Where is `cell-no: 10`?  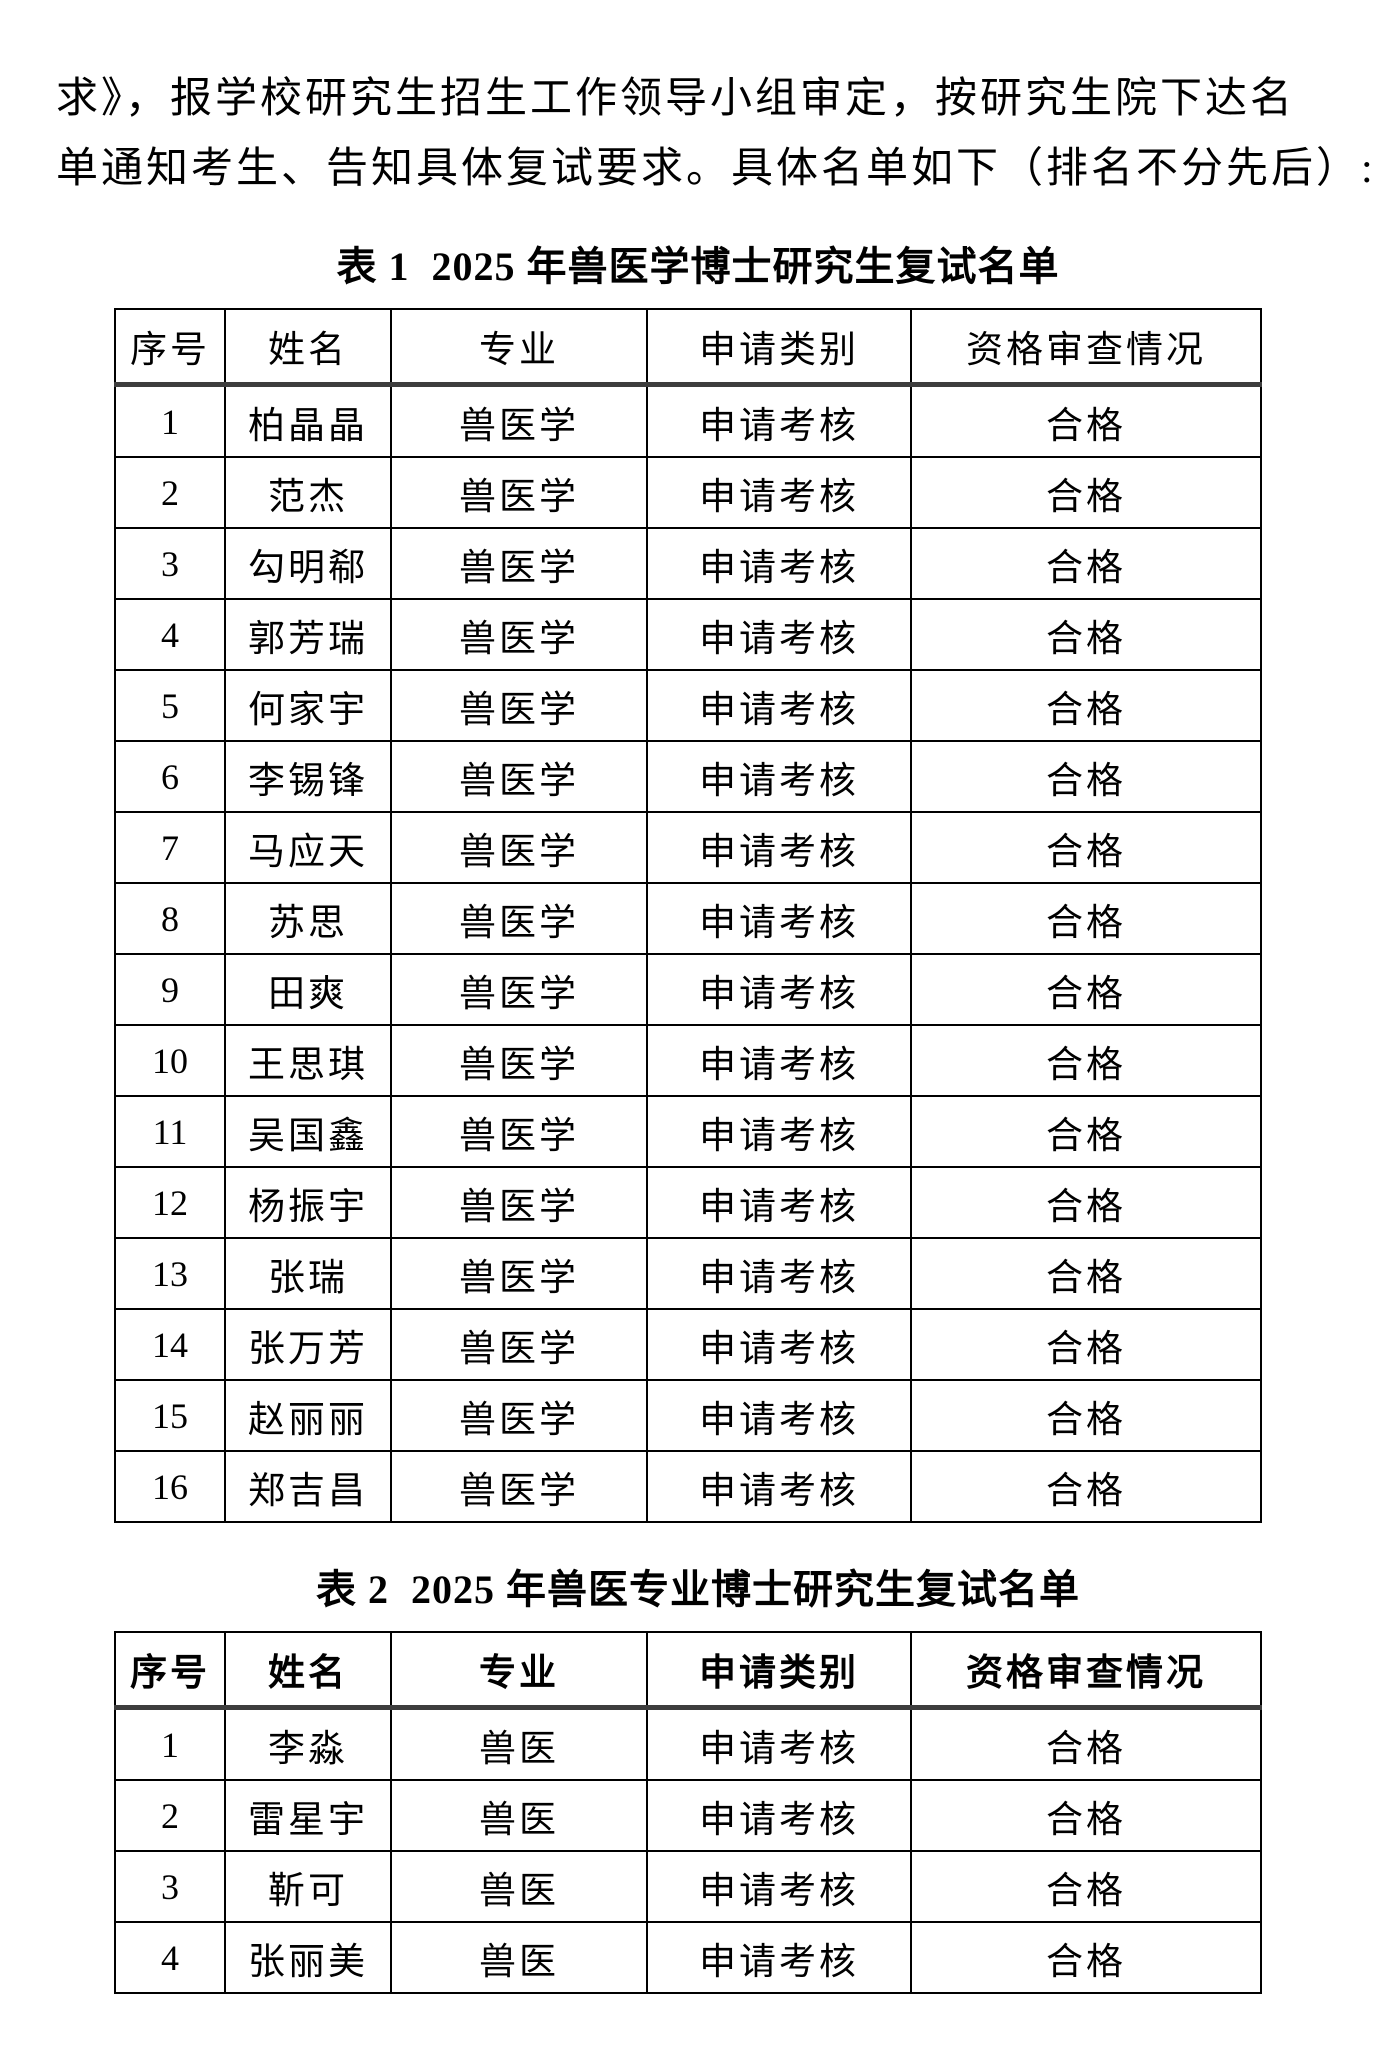
cell-no: 10 is located at coordinates (170, 1060).